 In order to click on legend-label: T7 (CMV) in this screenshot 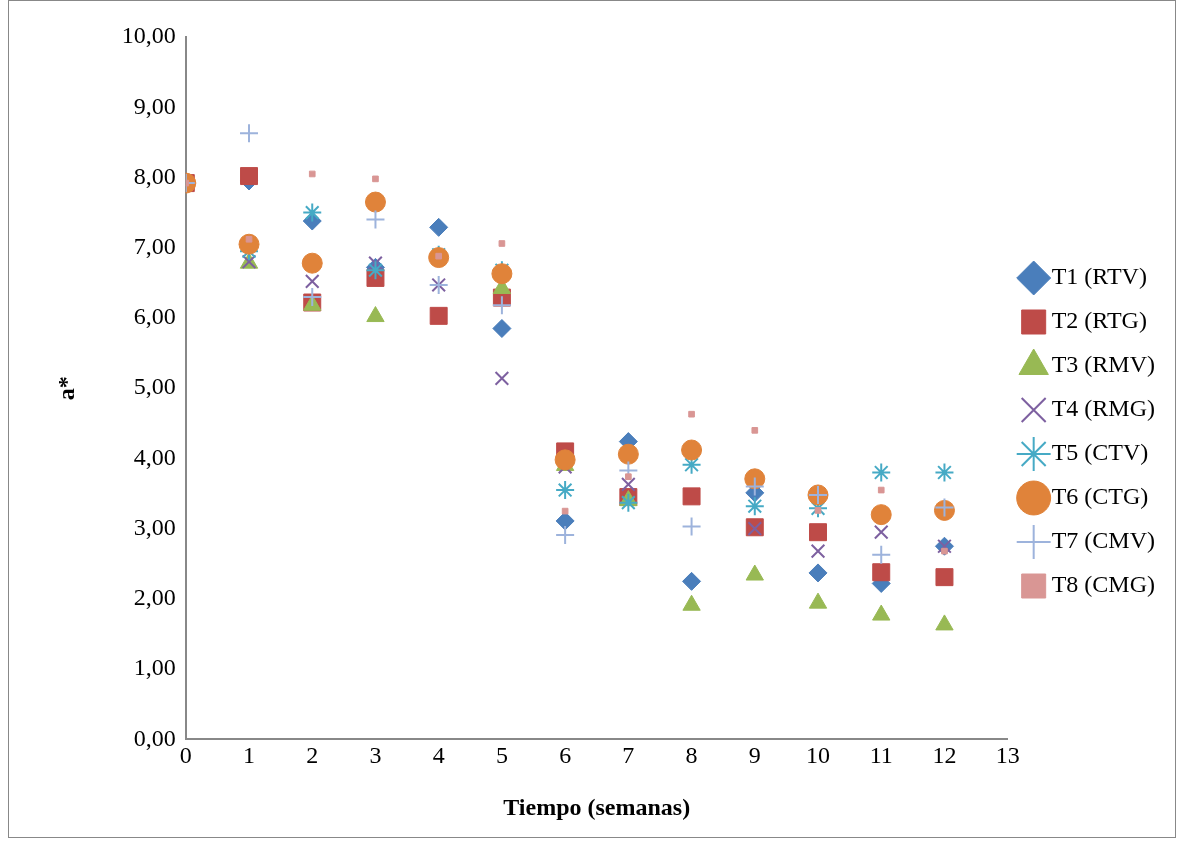, I will do `click(1103, 540)`.